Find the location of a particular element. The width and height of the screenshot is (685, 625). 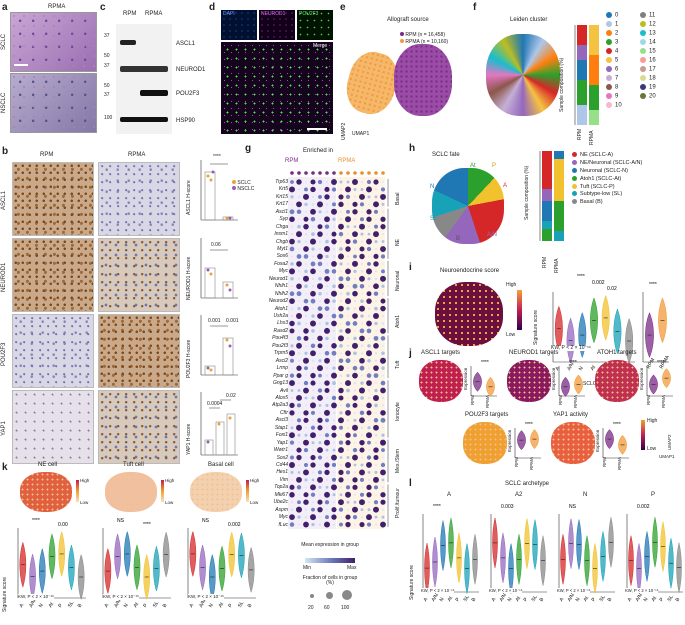

panel-j-ylabel: Expression is located at coordinates (465, 378).